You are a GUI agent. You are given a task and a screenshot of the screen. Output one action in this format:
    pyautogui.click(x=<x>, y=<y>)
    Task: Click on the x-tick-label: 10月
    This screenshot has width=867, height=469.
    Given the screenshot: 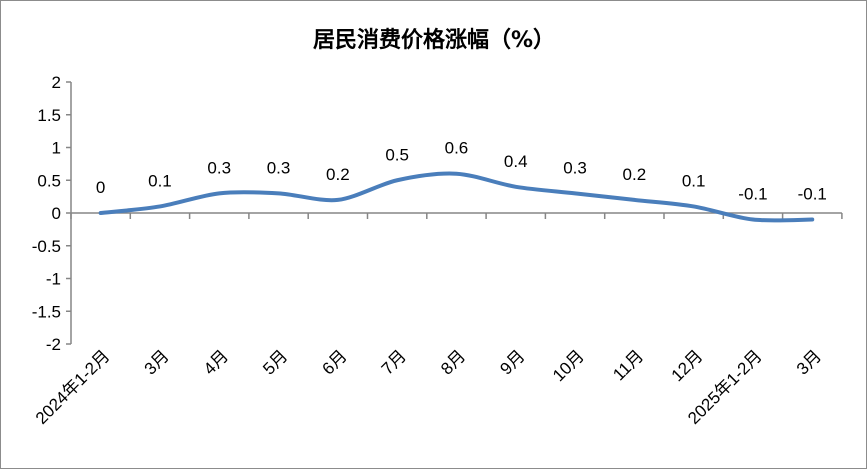 What is the action you would take?
    pyautogui.click(x=568, y=365)
    